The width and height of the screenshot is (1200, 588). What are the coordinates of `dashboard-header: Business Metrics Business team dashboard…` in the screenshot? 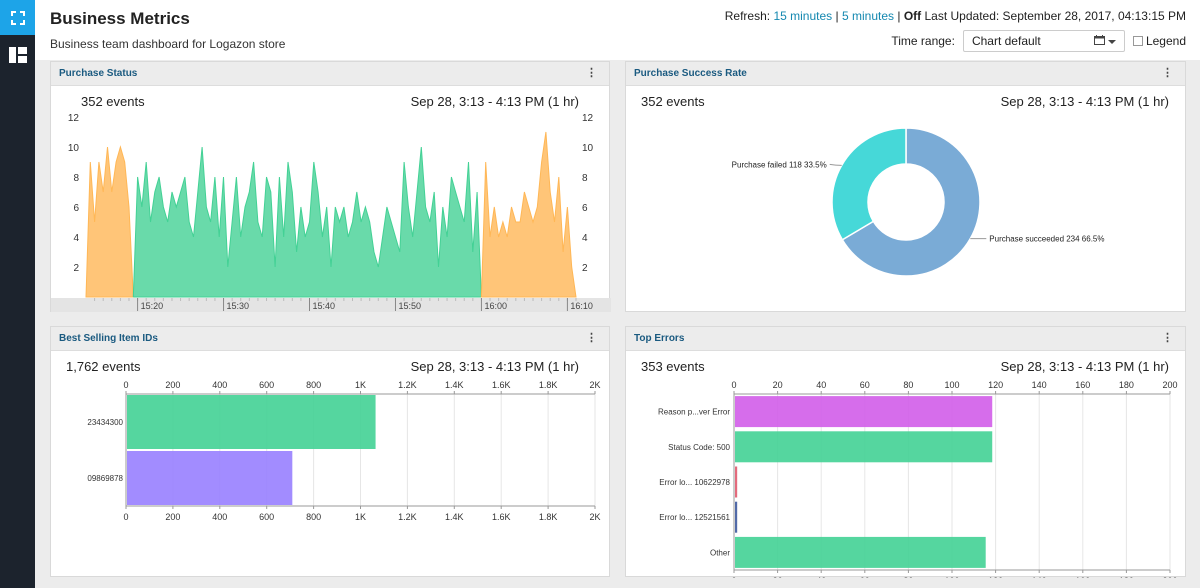 It's located at (617, 30).